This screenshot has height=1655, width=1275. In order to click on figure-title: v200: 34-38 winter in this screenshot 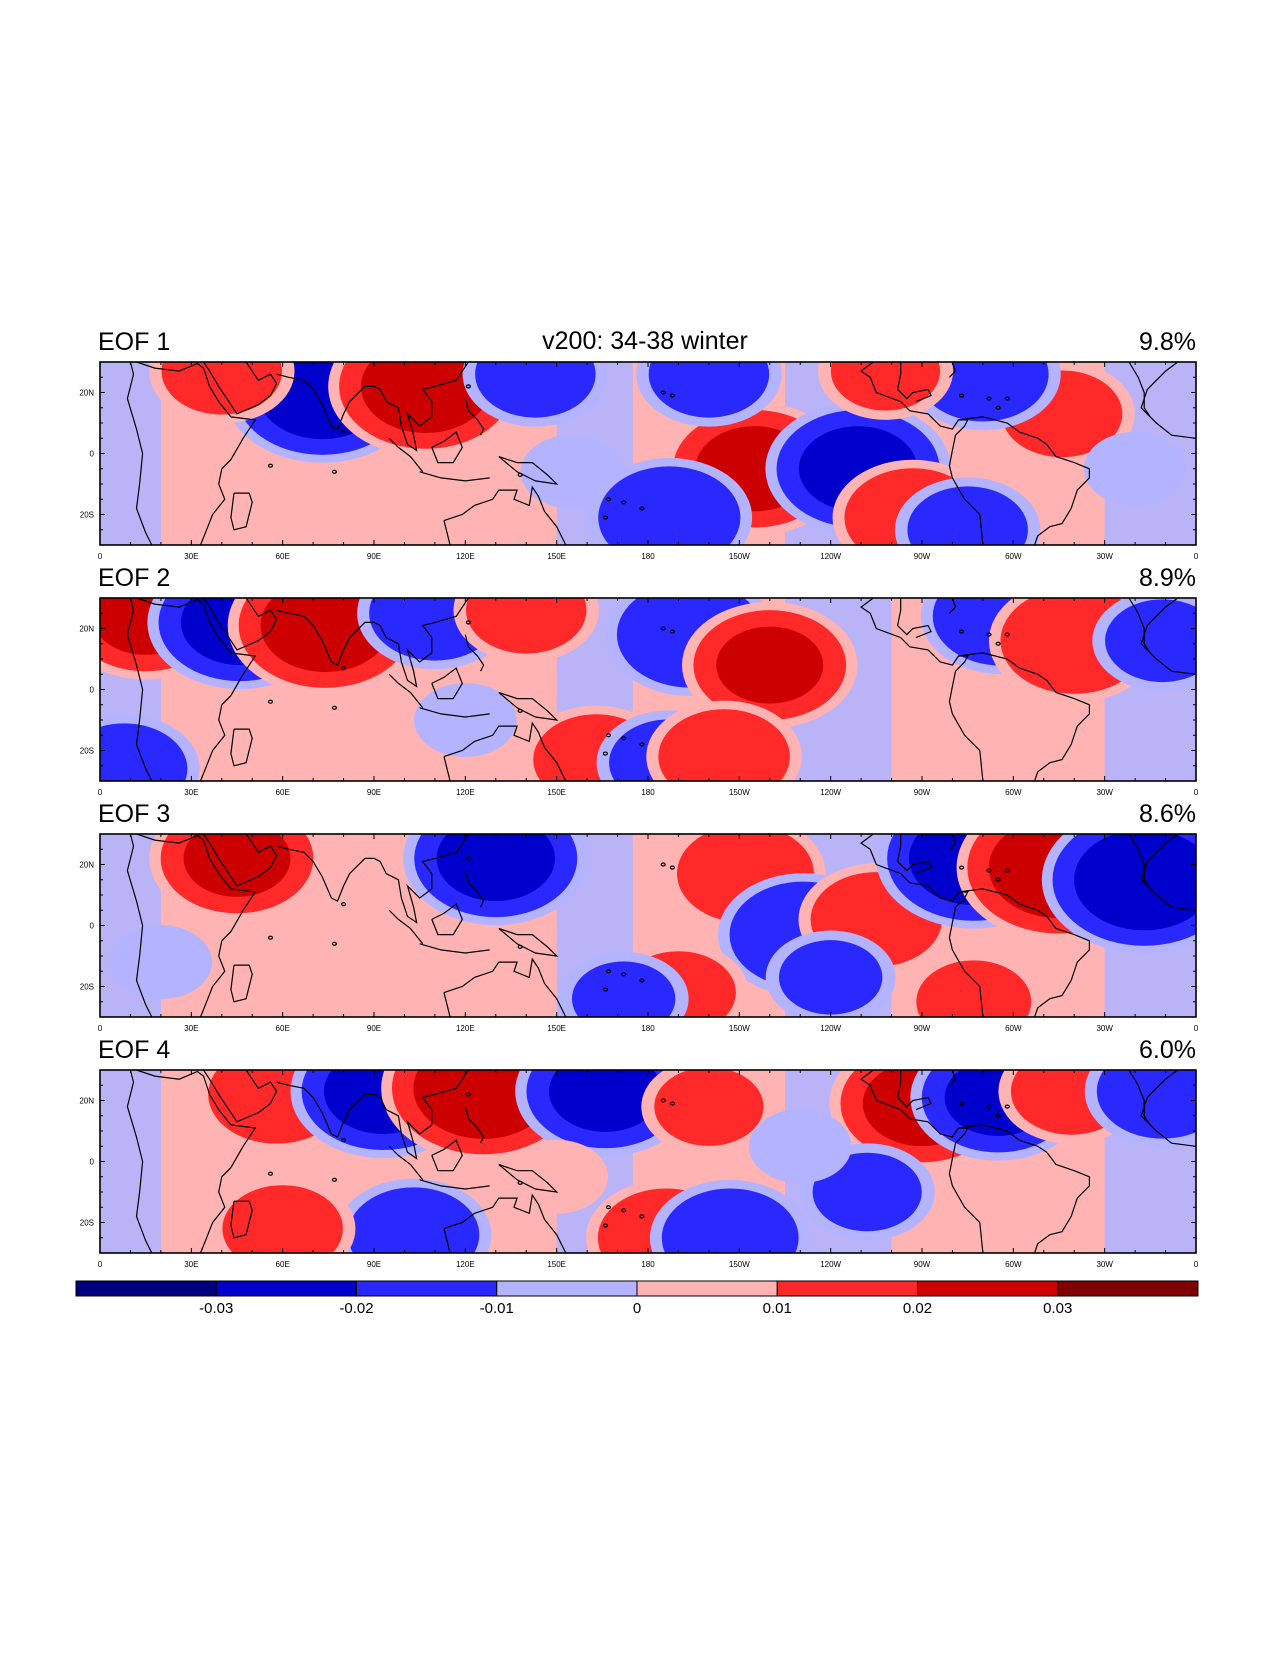, I will do `click(645, 341)`.